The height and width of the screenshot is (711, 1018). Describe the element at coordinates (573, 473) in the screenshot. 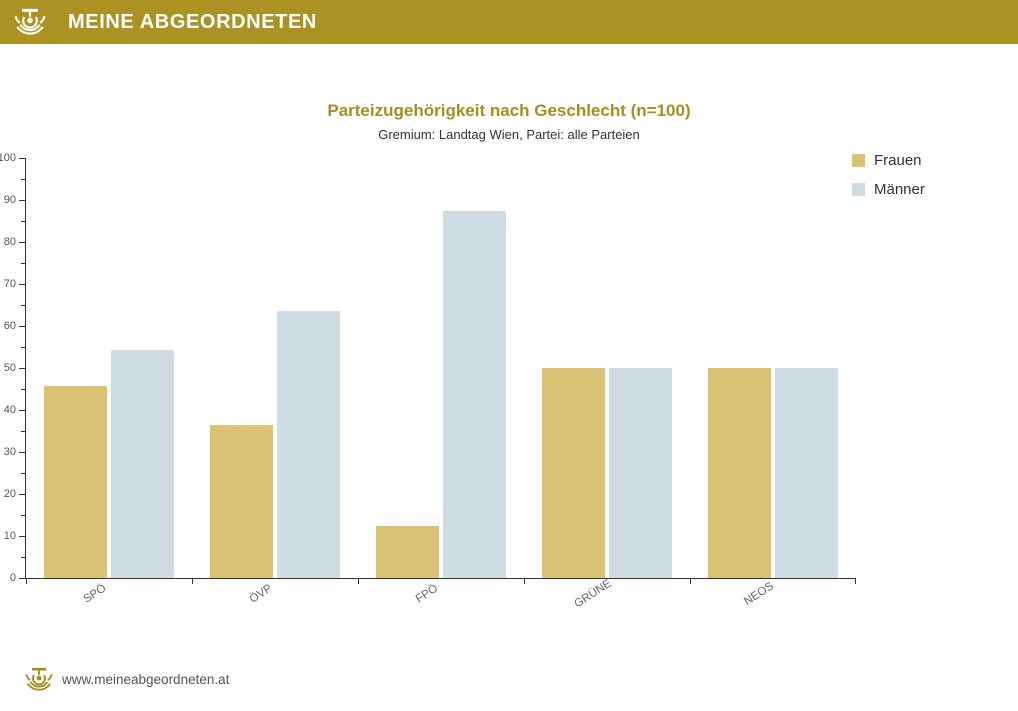

I see `bar-frauen-grüne` at that location.